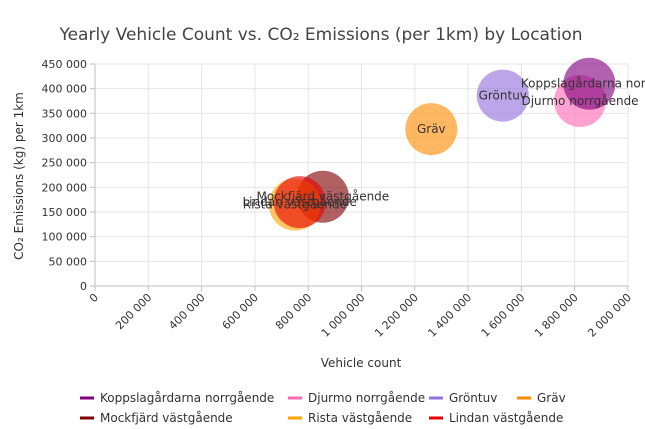 The height and width of the screenshot is (429, 645). Describe the element at coordinates (293, 311) in the screenshot. I see `x-tick-label: 800 000` at that location.